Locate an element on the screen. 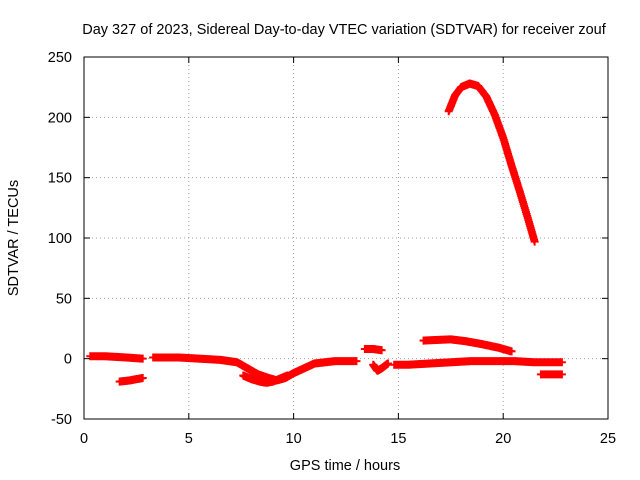  x-tick-label: 0 is located at coordinates (84, 439).